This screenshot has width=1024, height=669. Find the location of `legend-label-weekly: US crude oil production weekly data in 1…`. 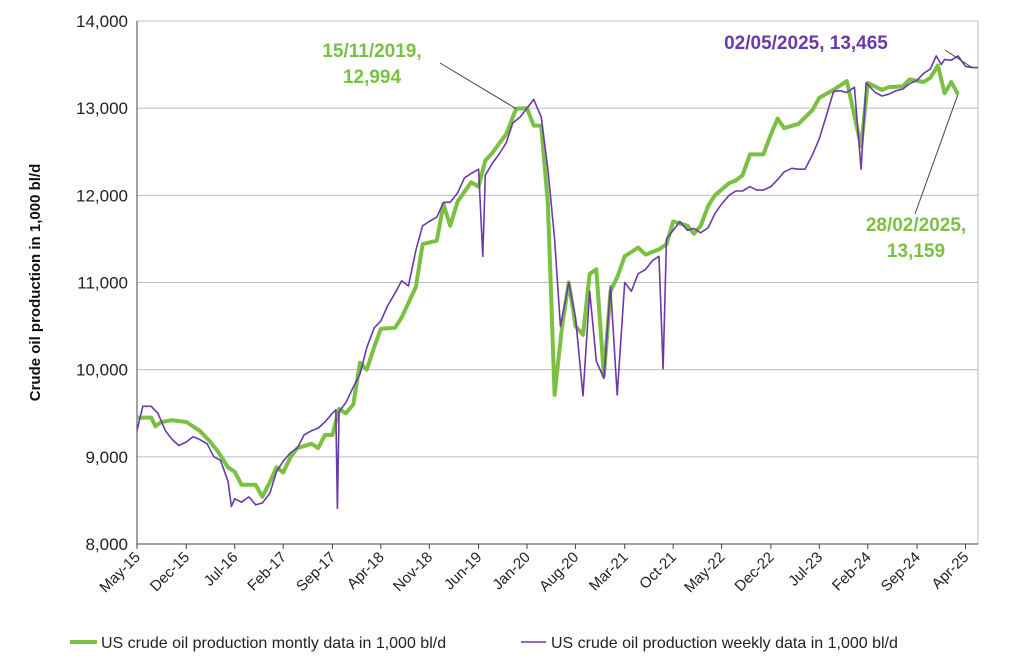

legend-label-weekly: US crude oil production weekly data in 1… is located at coordinates (724, 643).